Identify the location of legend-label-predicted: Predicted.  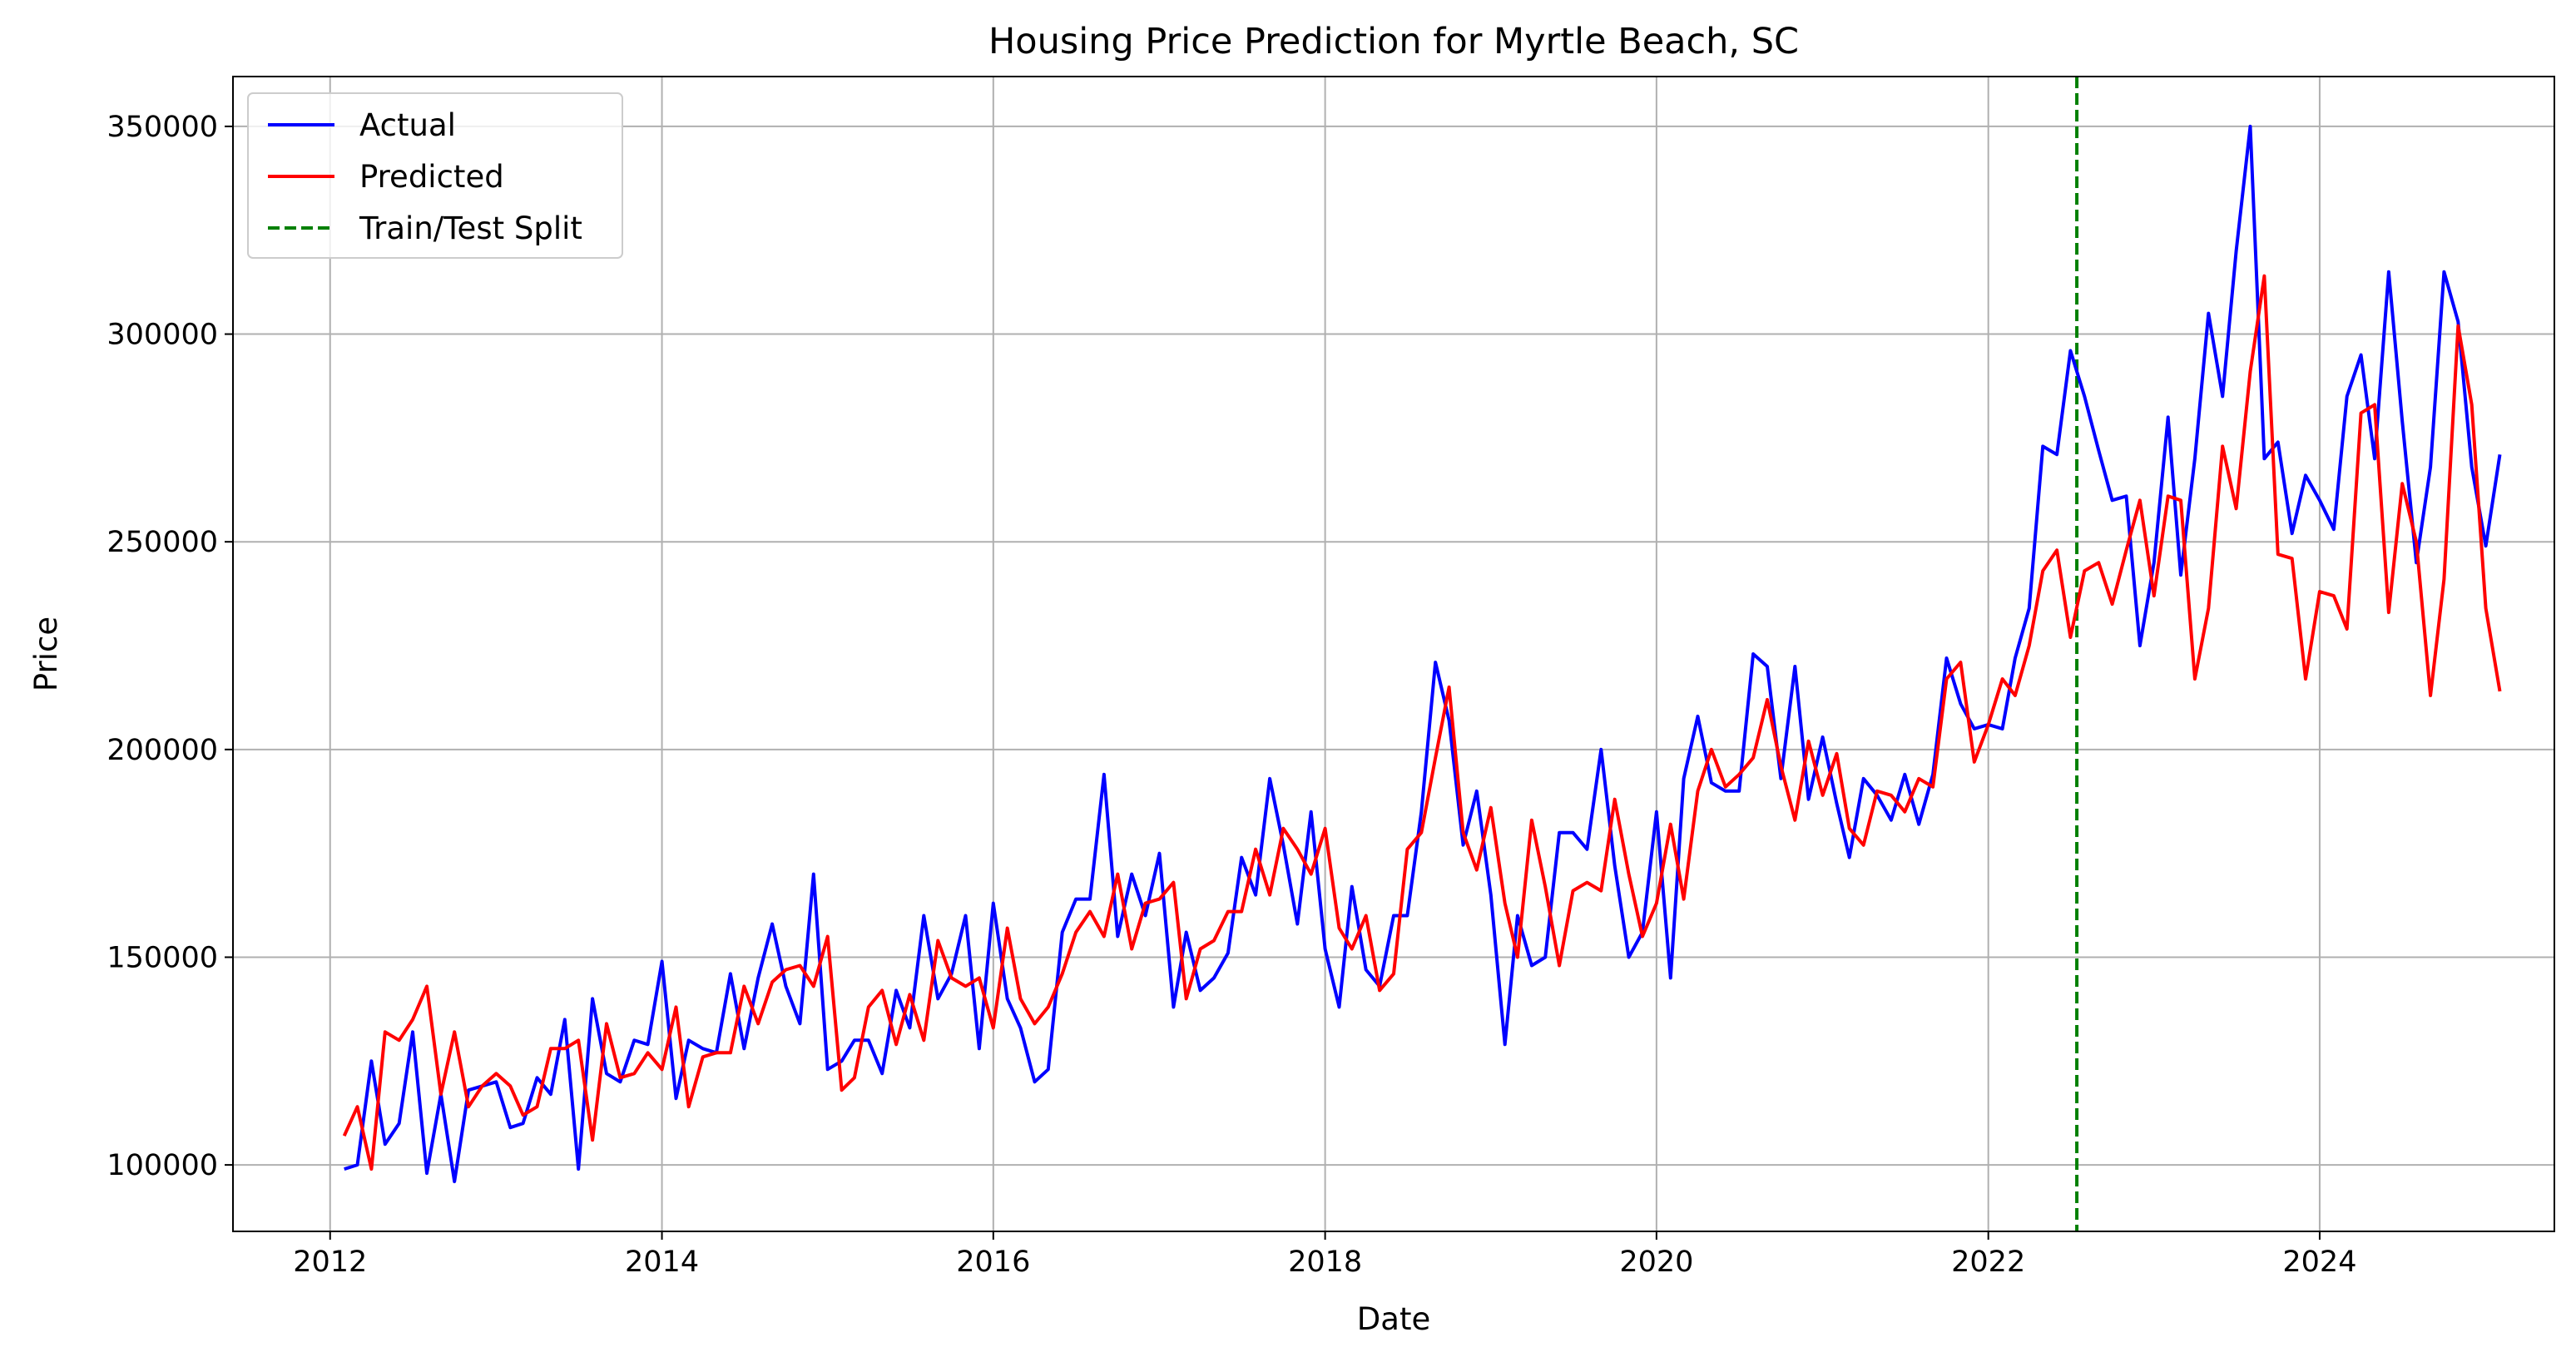
(432, 177).